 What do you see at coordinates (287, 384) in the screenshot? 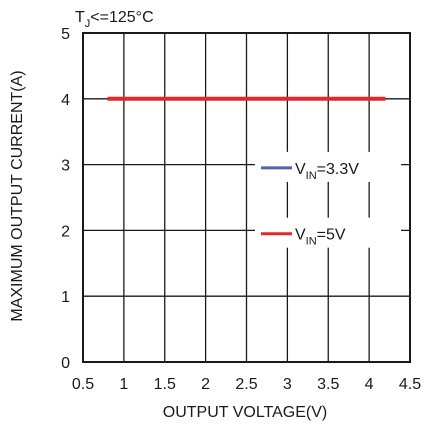
I see `x-tick-label: 3` at bounding box center [287, 384].